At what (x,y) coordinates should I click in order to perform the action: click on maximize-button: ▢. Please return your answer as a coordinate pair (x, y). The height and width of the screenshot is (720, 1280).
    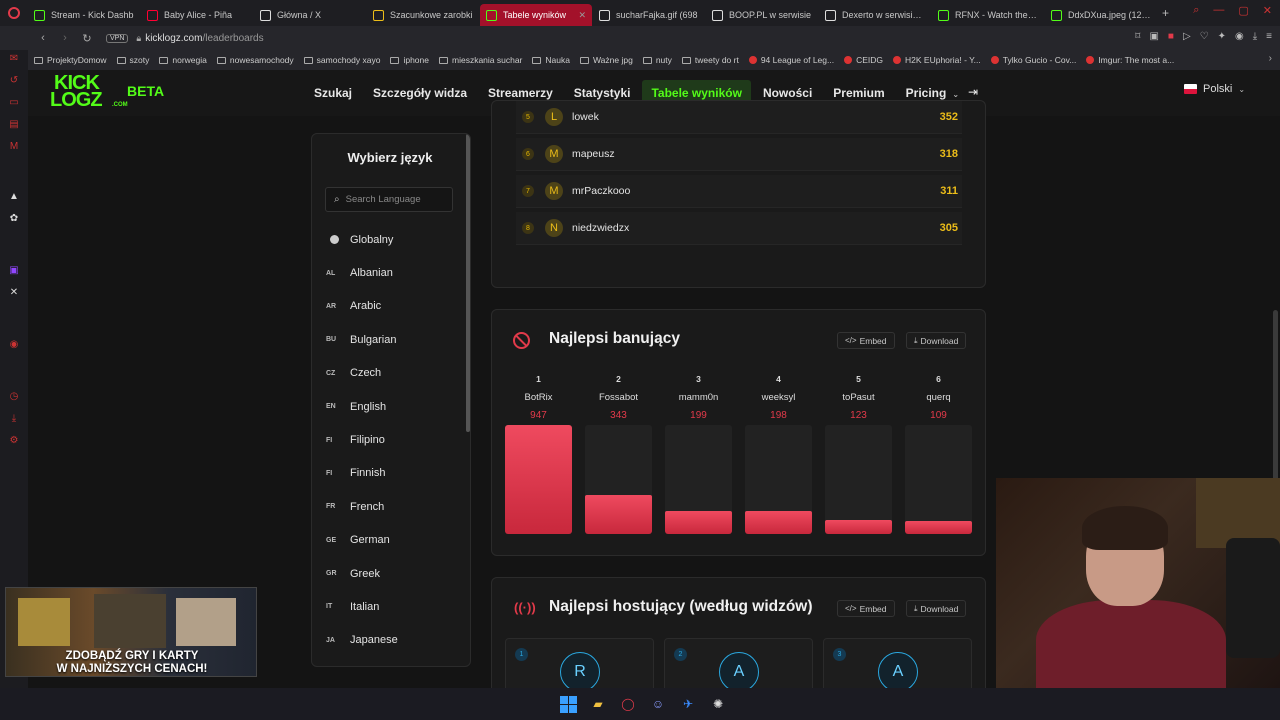
    Looking at the image, I should click on (1243, 11).